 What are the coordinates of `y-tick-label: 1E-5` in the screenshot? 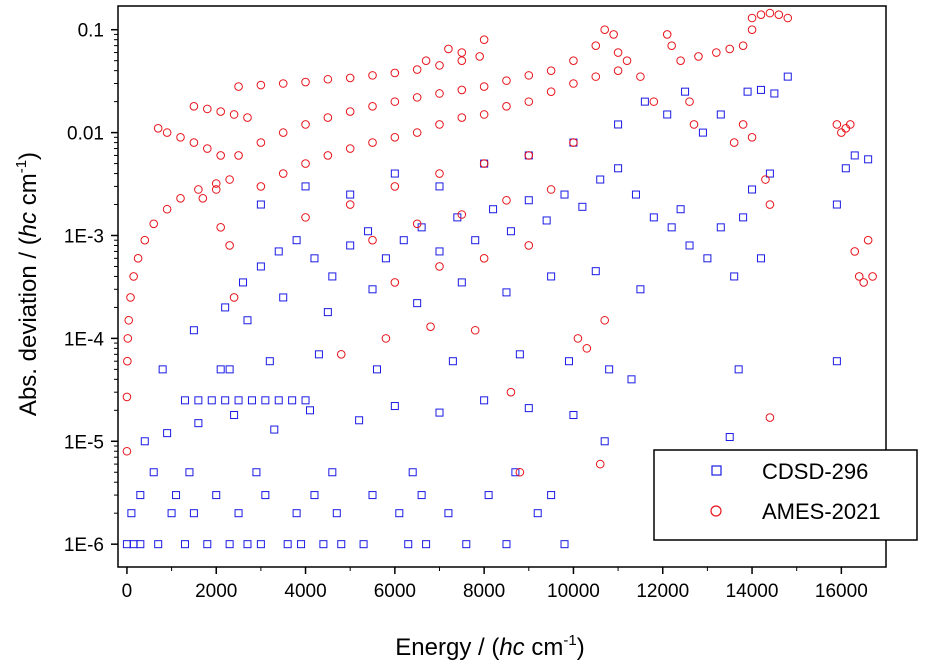 It's located at (84, 442).